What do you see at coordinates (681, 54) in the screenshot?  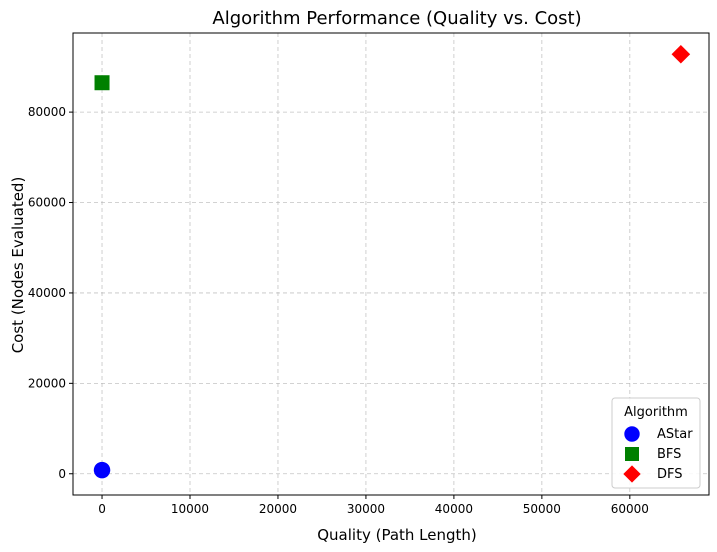 I see `dfs-point` at bounding box center [681, 54].